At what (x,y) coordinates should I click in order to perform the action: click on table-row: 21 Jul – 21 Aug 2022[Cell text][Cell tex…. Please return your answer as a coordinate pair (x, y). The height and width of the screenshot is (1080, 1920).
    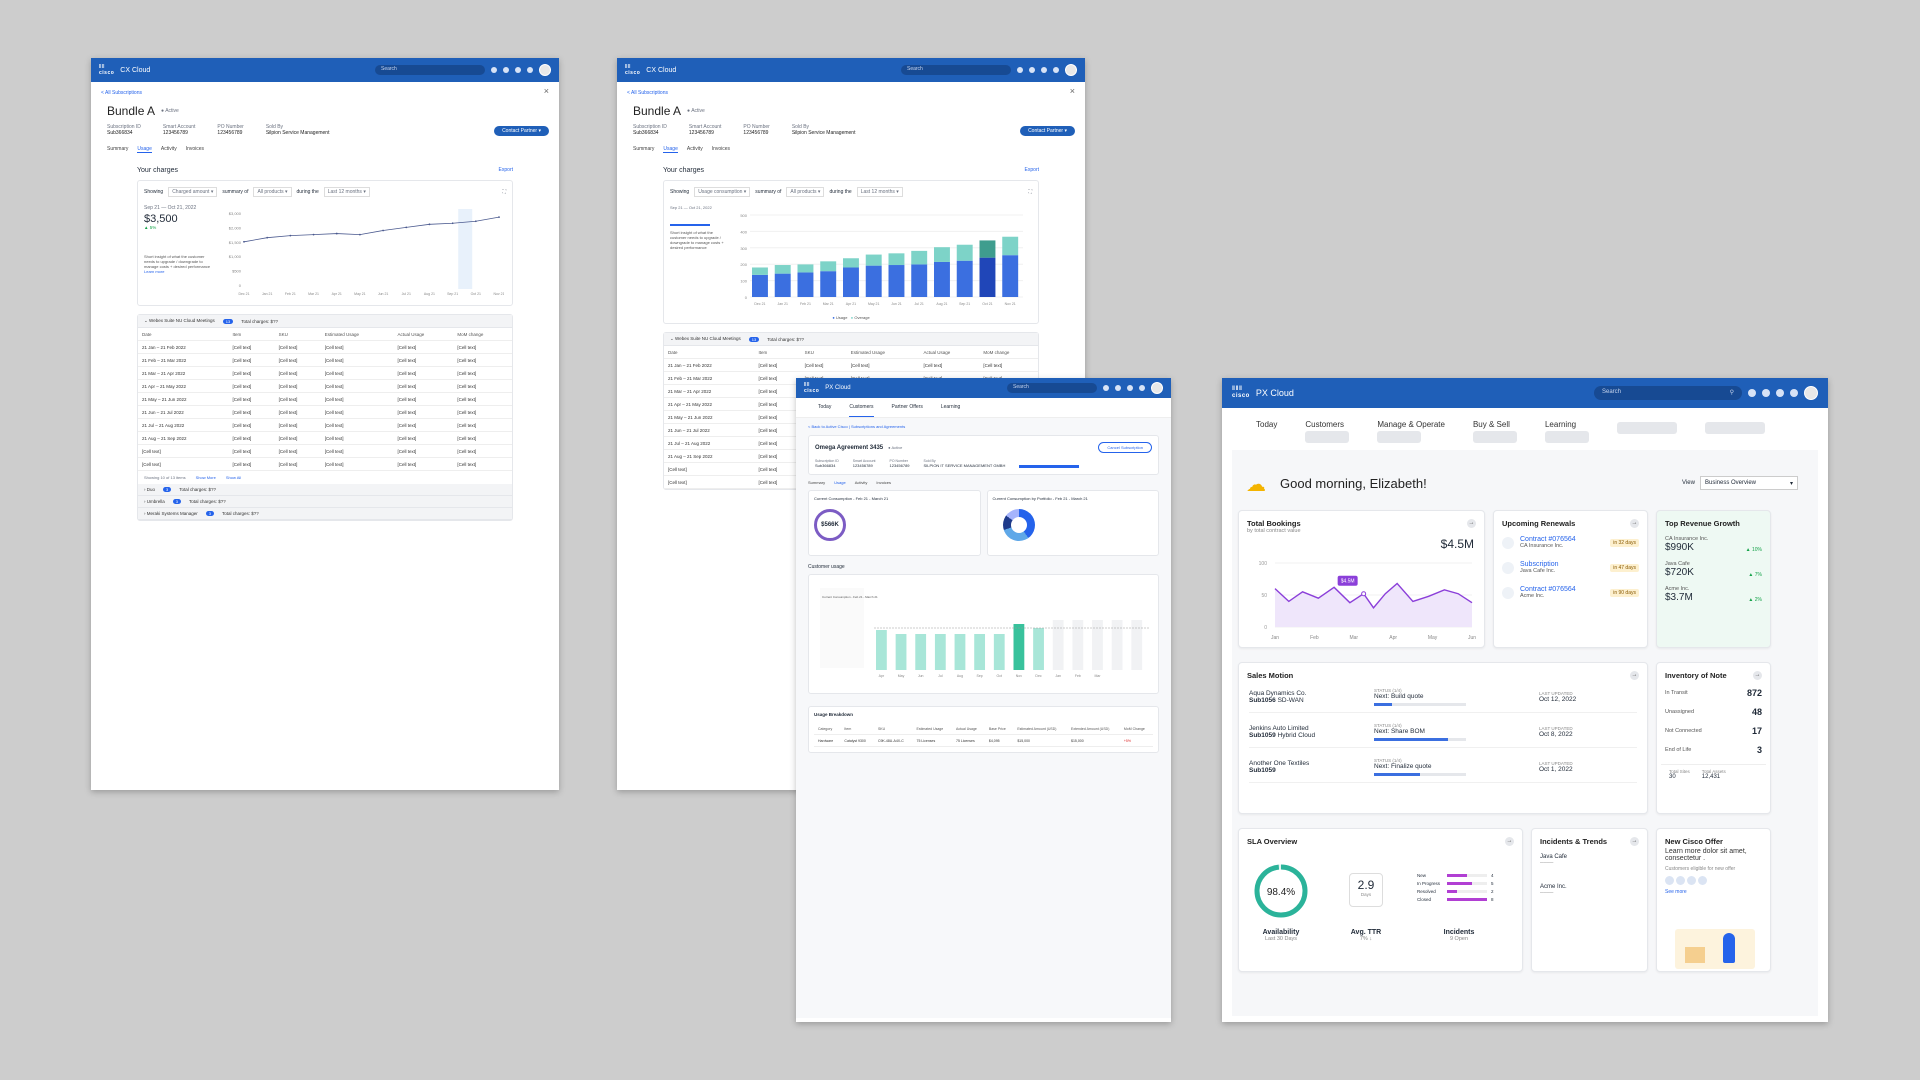
    Looking at the image, I should click on (325, 425).